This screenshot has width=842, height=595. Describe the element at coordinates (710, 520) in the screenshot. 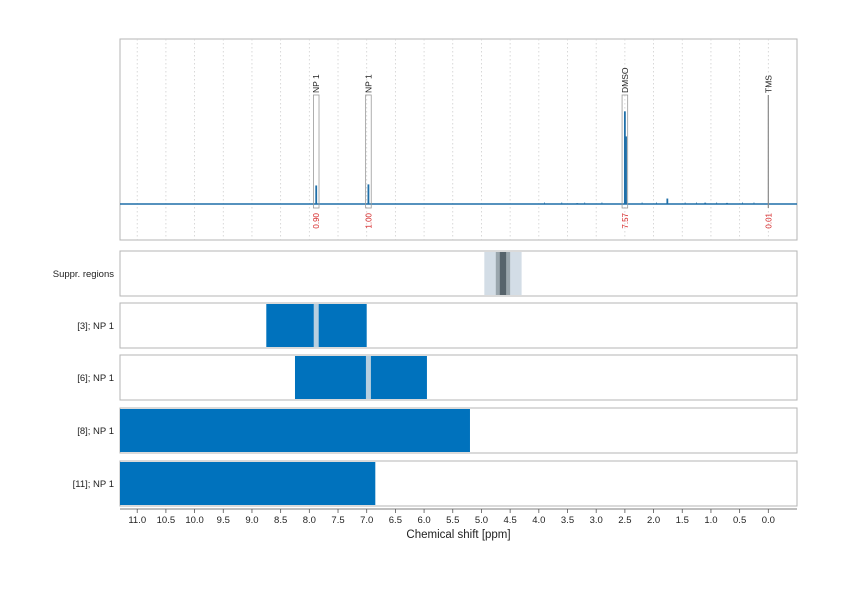

I see `x-tick-label: 1.0` at that location.